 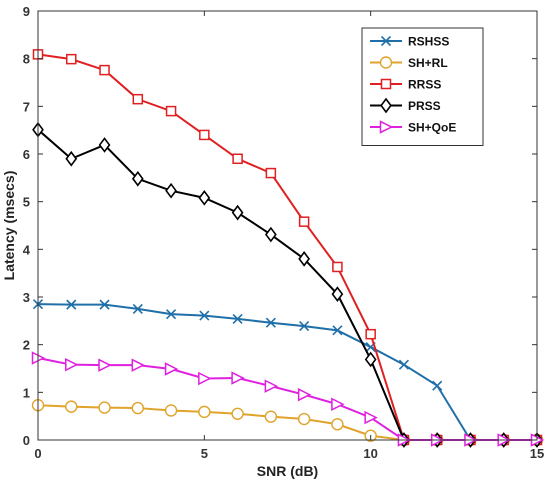 I want to click on legend: RSHSS SH+RL RRSS PRSS SH+QoE, so click(x=422, y=86).